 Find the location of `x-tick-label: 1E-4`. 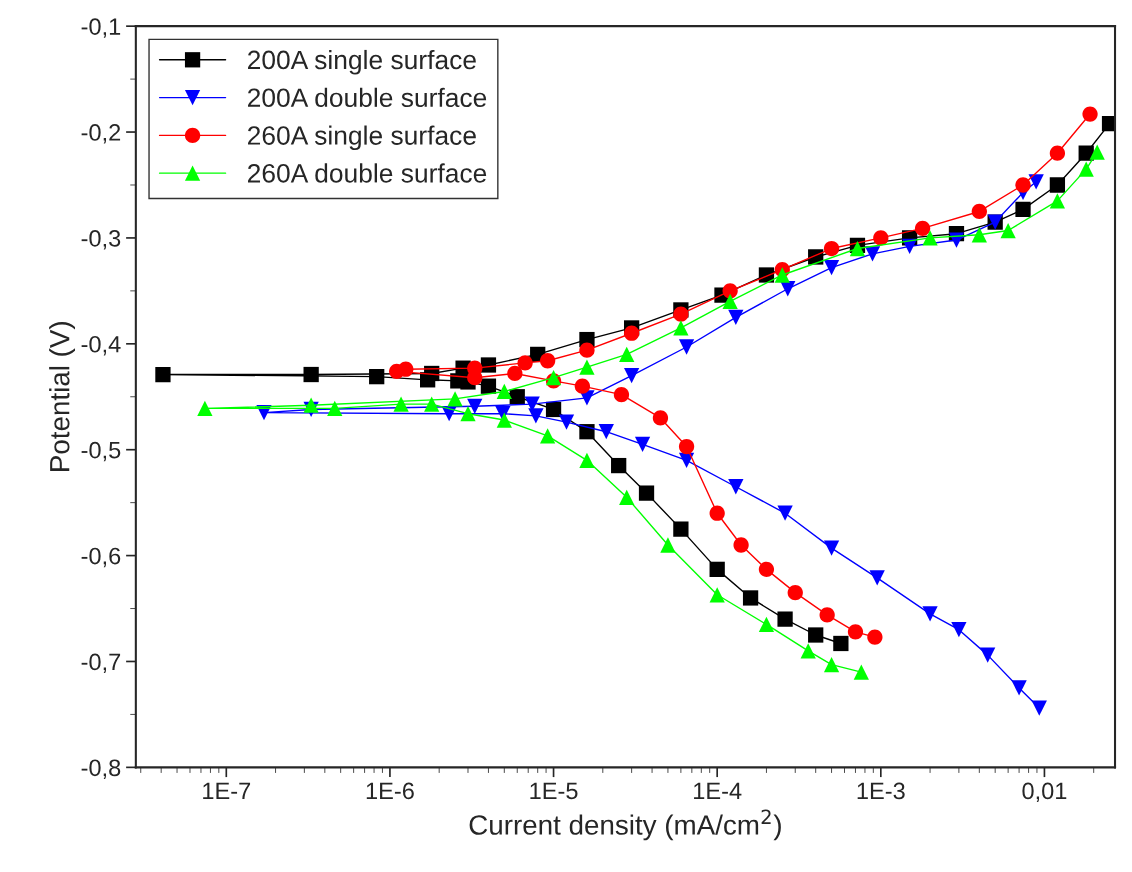

x-tick-label: 1E-4 is located at coordinates (718, 791).